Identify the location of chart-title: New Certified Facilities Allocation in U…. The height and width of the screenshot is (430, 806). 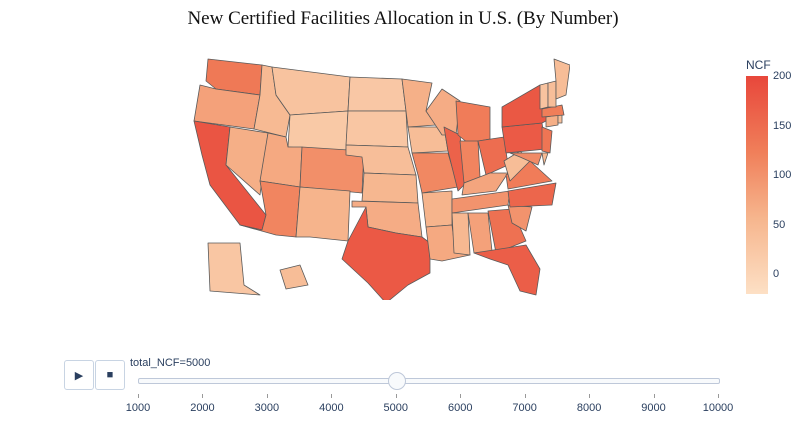
(403, 18).